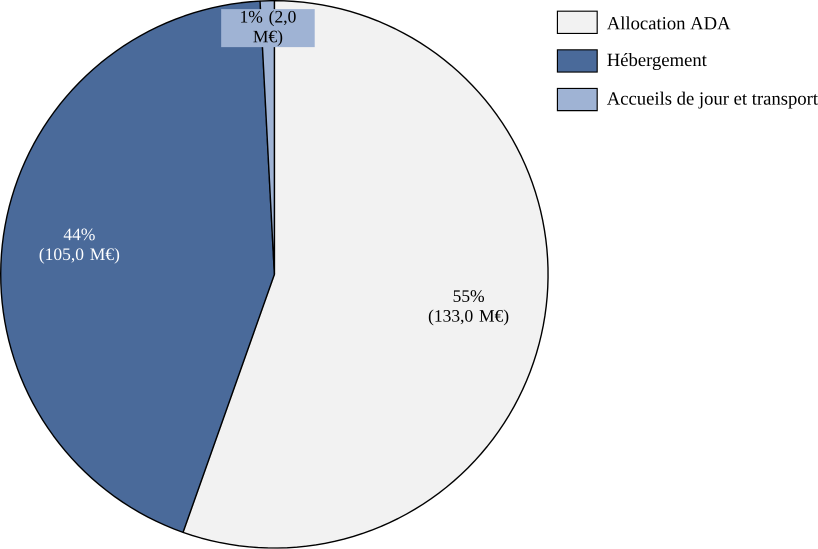 Image resolution: width=818 pixels, height=549 pixels. What do you see at coordinates (712, 100) in the screenshot?
I see `legend-label: Accueils de jour et transport` at bounding box center [712, 100].